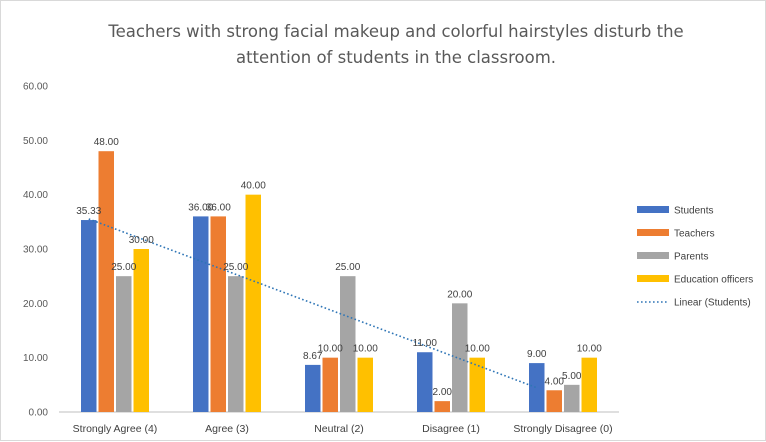 The image size is (766, 442). Describe the element at coordinates (35, 250) in the screenshot. I see `y-tick-label: 30.00` at that location.